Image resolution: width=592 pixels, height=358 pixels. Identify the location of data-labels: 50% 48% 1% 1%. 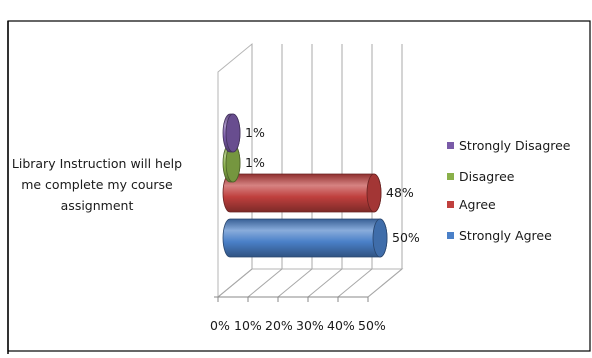
(332, 185).